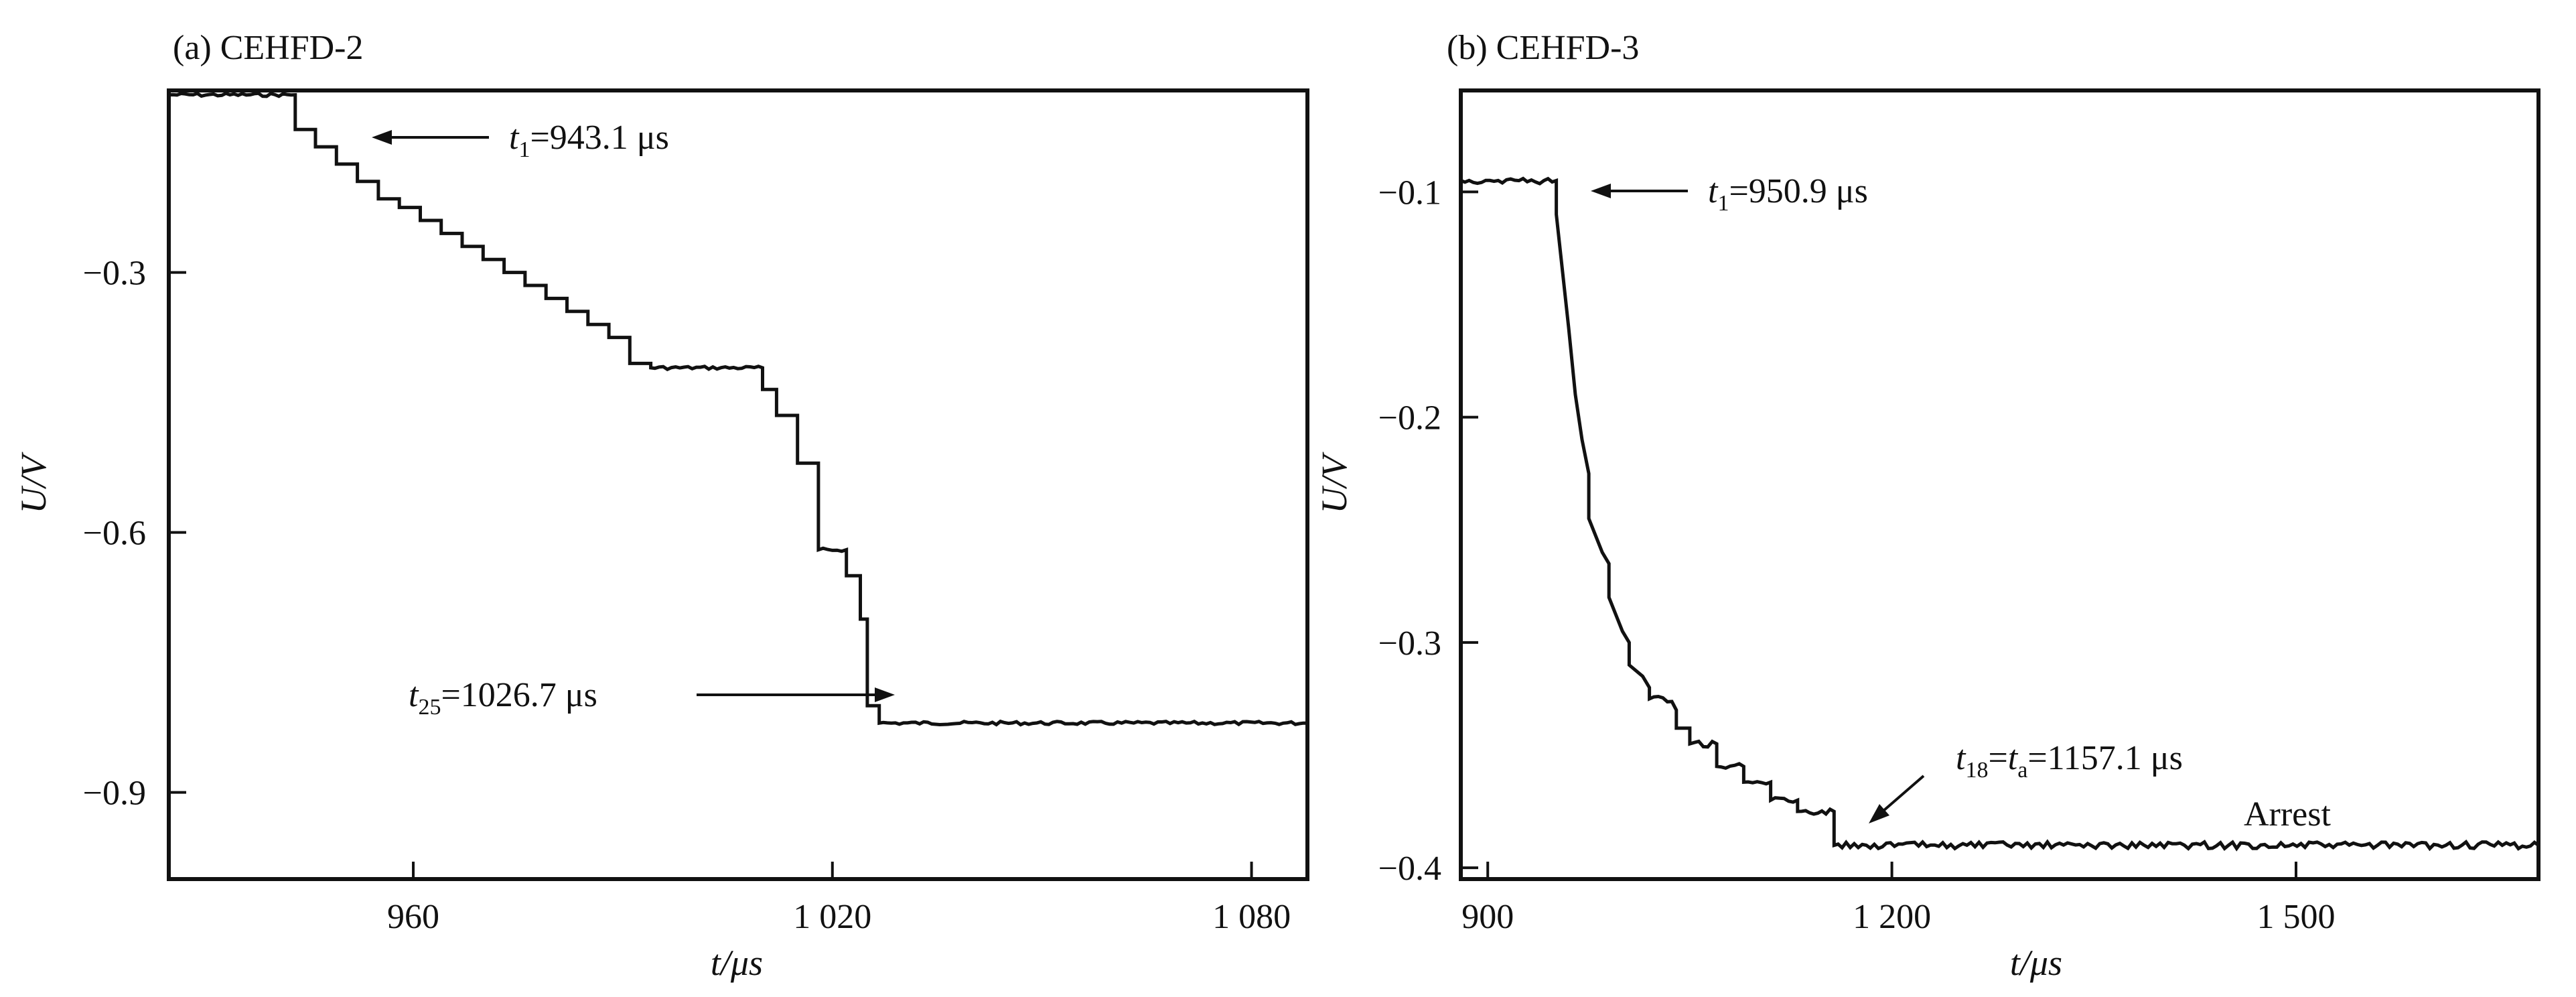  What do you see at coordinates (114, 794) in the screenshot?
I see `panel-a-y-tick-label-3: −0.9` at bounding box center [114, 794].